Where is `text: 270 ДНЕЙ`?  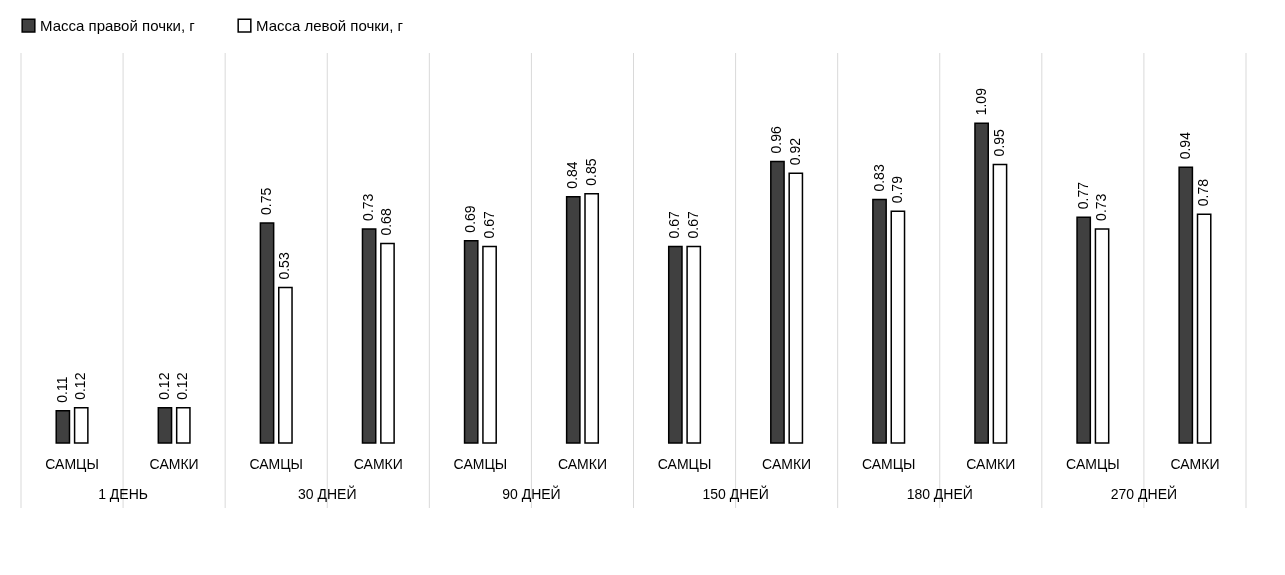
text: 270 ДНЕЙ is located at coordinates (1144, 493).